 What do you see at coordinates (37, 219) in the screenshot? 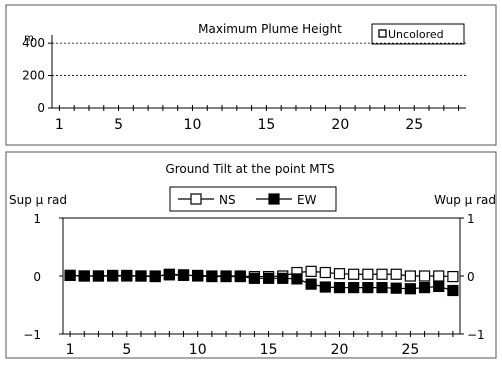
I see `tilt-left-y-tick-label: 1` at bounding box center [37, 219].